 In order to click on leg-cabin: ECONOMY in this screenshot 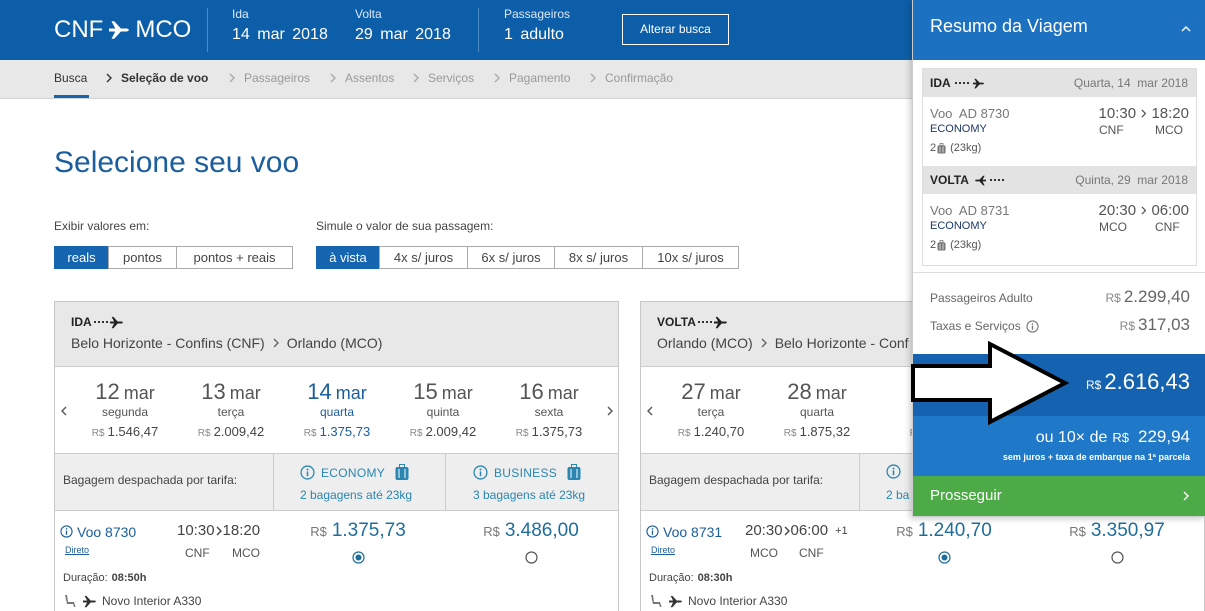, I will do `click(958, 129)`.